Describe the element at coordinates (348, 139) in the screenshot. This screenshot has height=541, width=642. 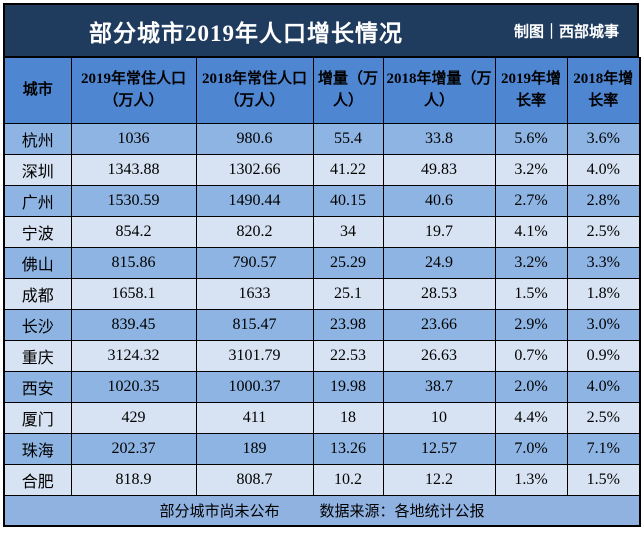
I see `value-cell: 55.4` at that location.